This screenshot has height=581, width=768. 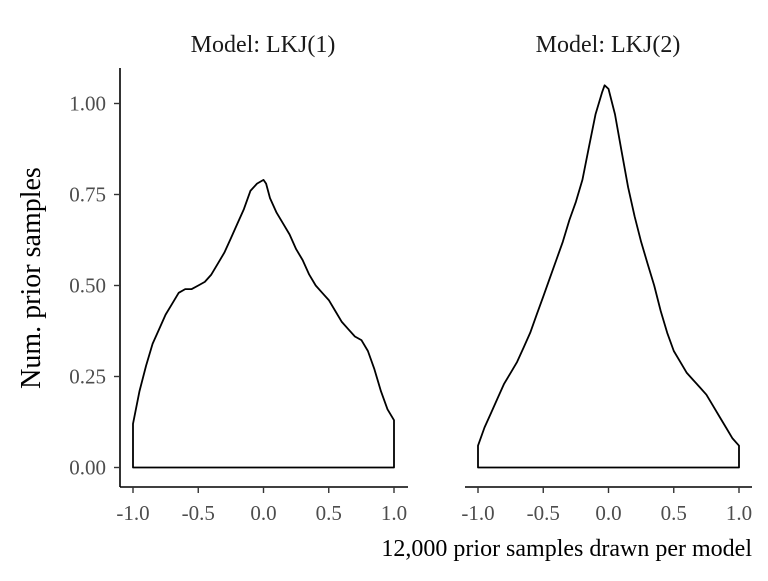 I want to click on y-tick-label: 0.00, so click(x=87, y=468).